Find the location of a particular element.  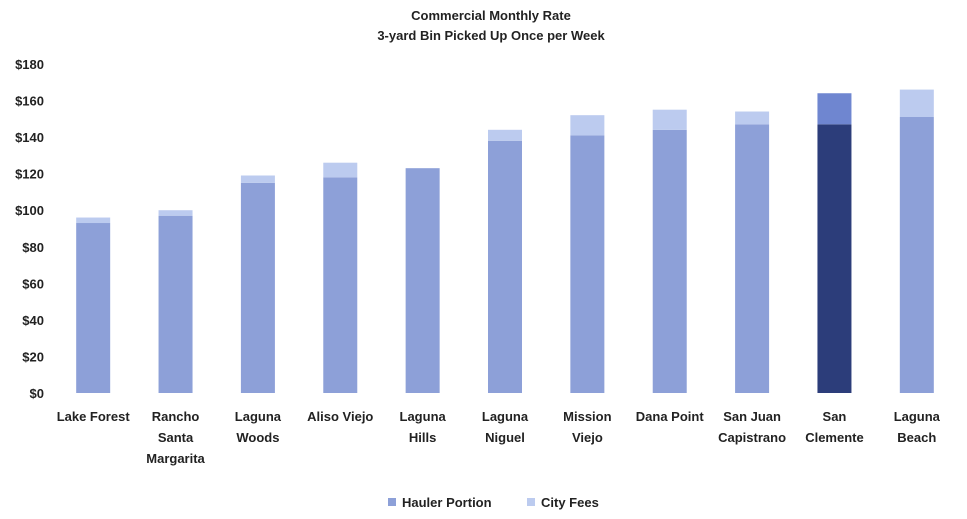

x-category-label: San Juan Capistrano is located at coordinates (752, 427).